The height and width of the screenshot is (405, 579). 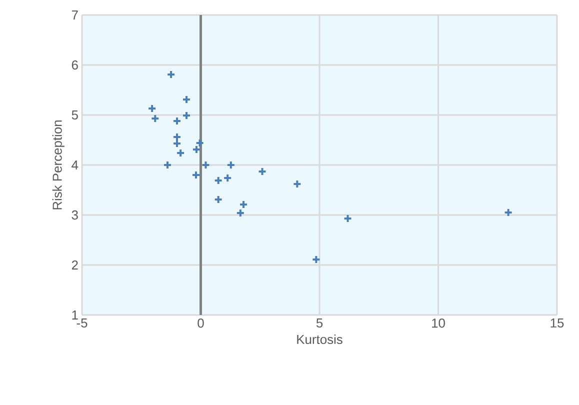 I want to click on y-tick-label: 3, so click(x=75, y=215).